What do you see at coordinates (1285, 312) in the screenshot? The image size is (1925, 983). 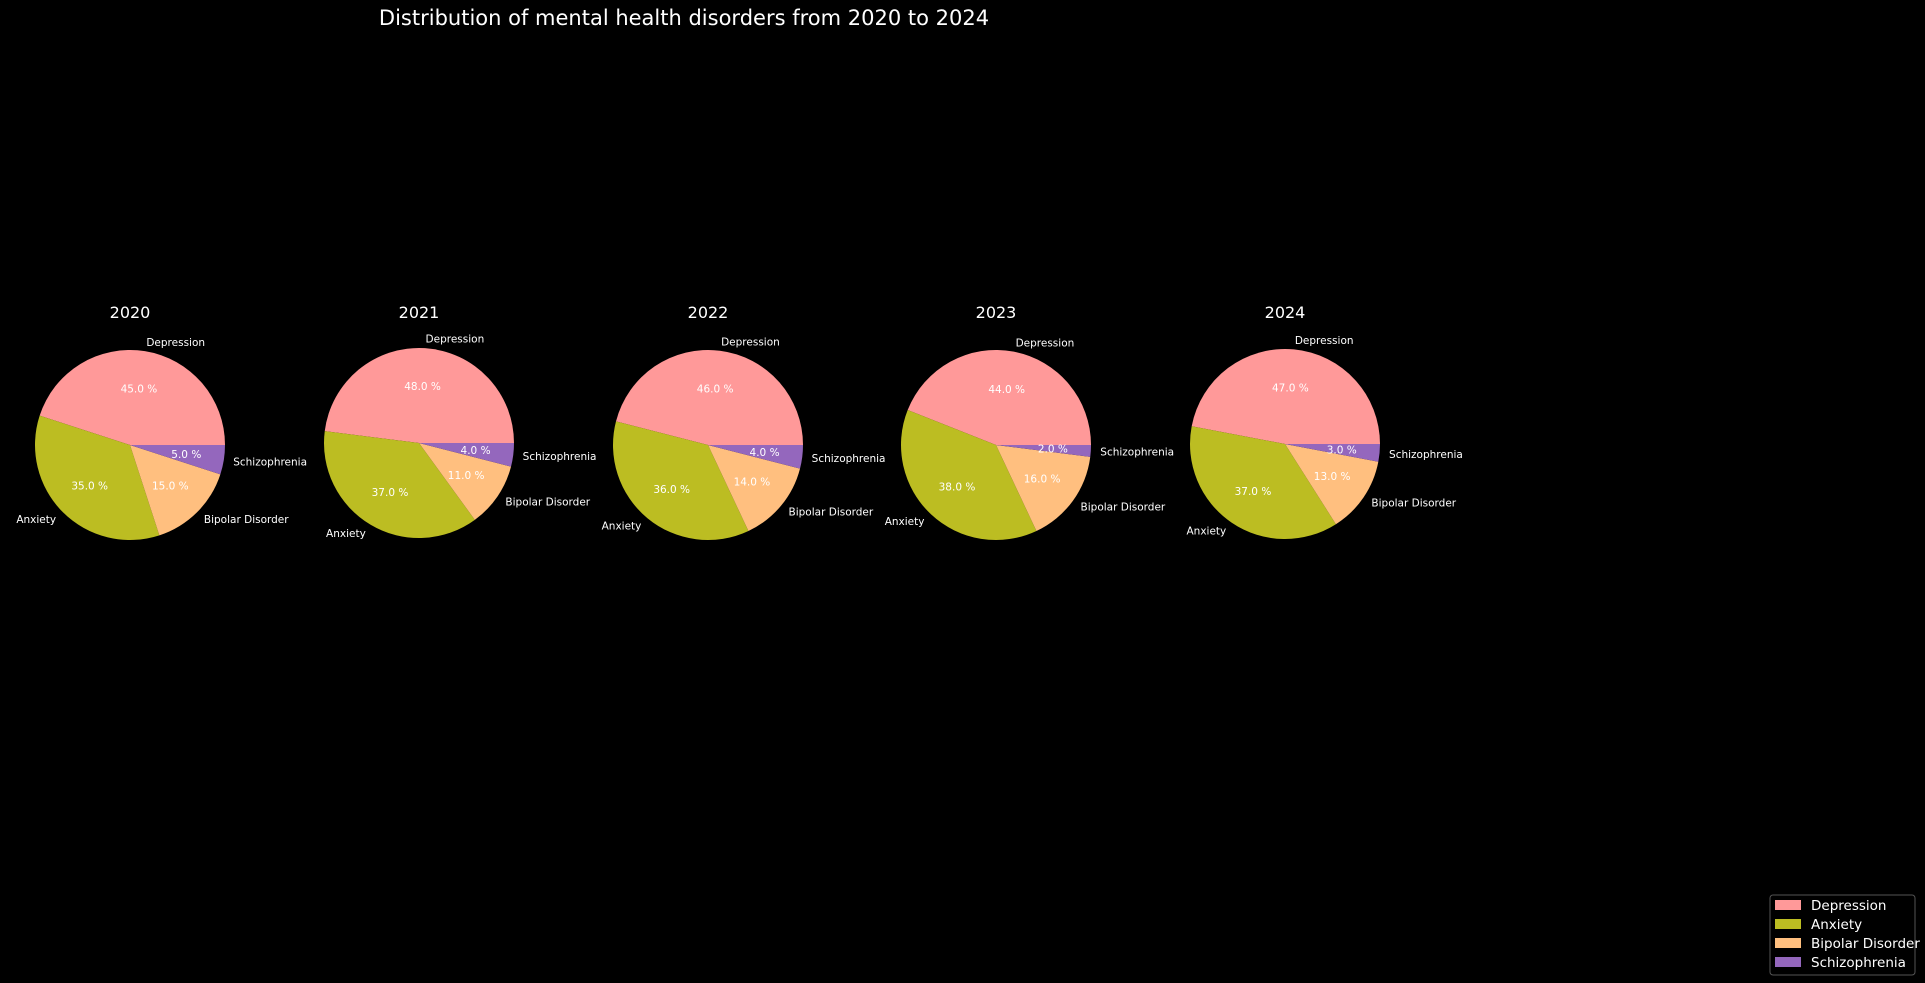 I see `pie-title: 2024` at bounding box center [1285, 312].